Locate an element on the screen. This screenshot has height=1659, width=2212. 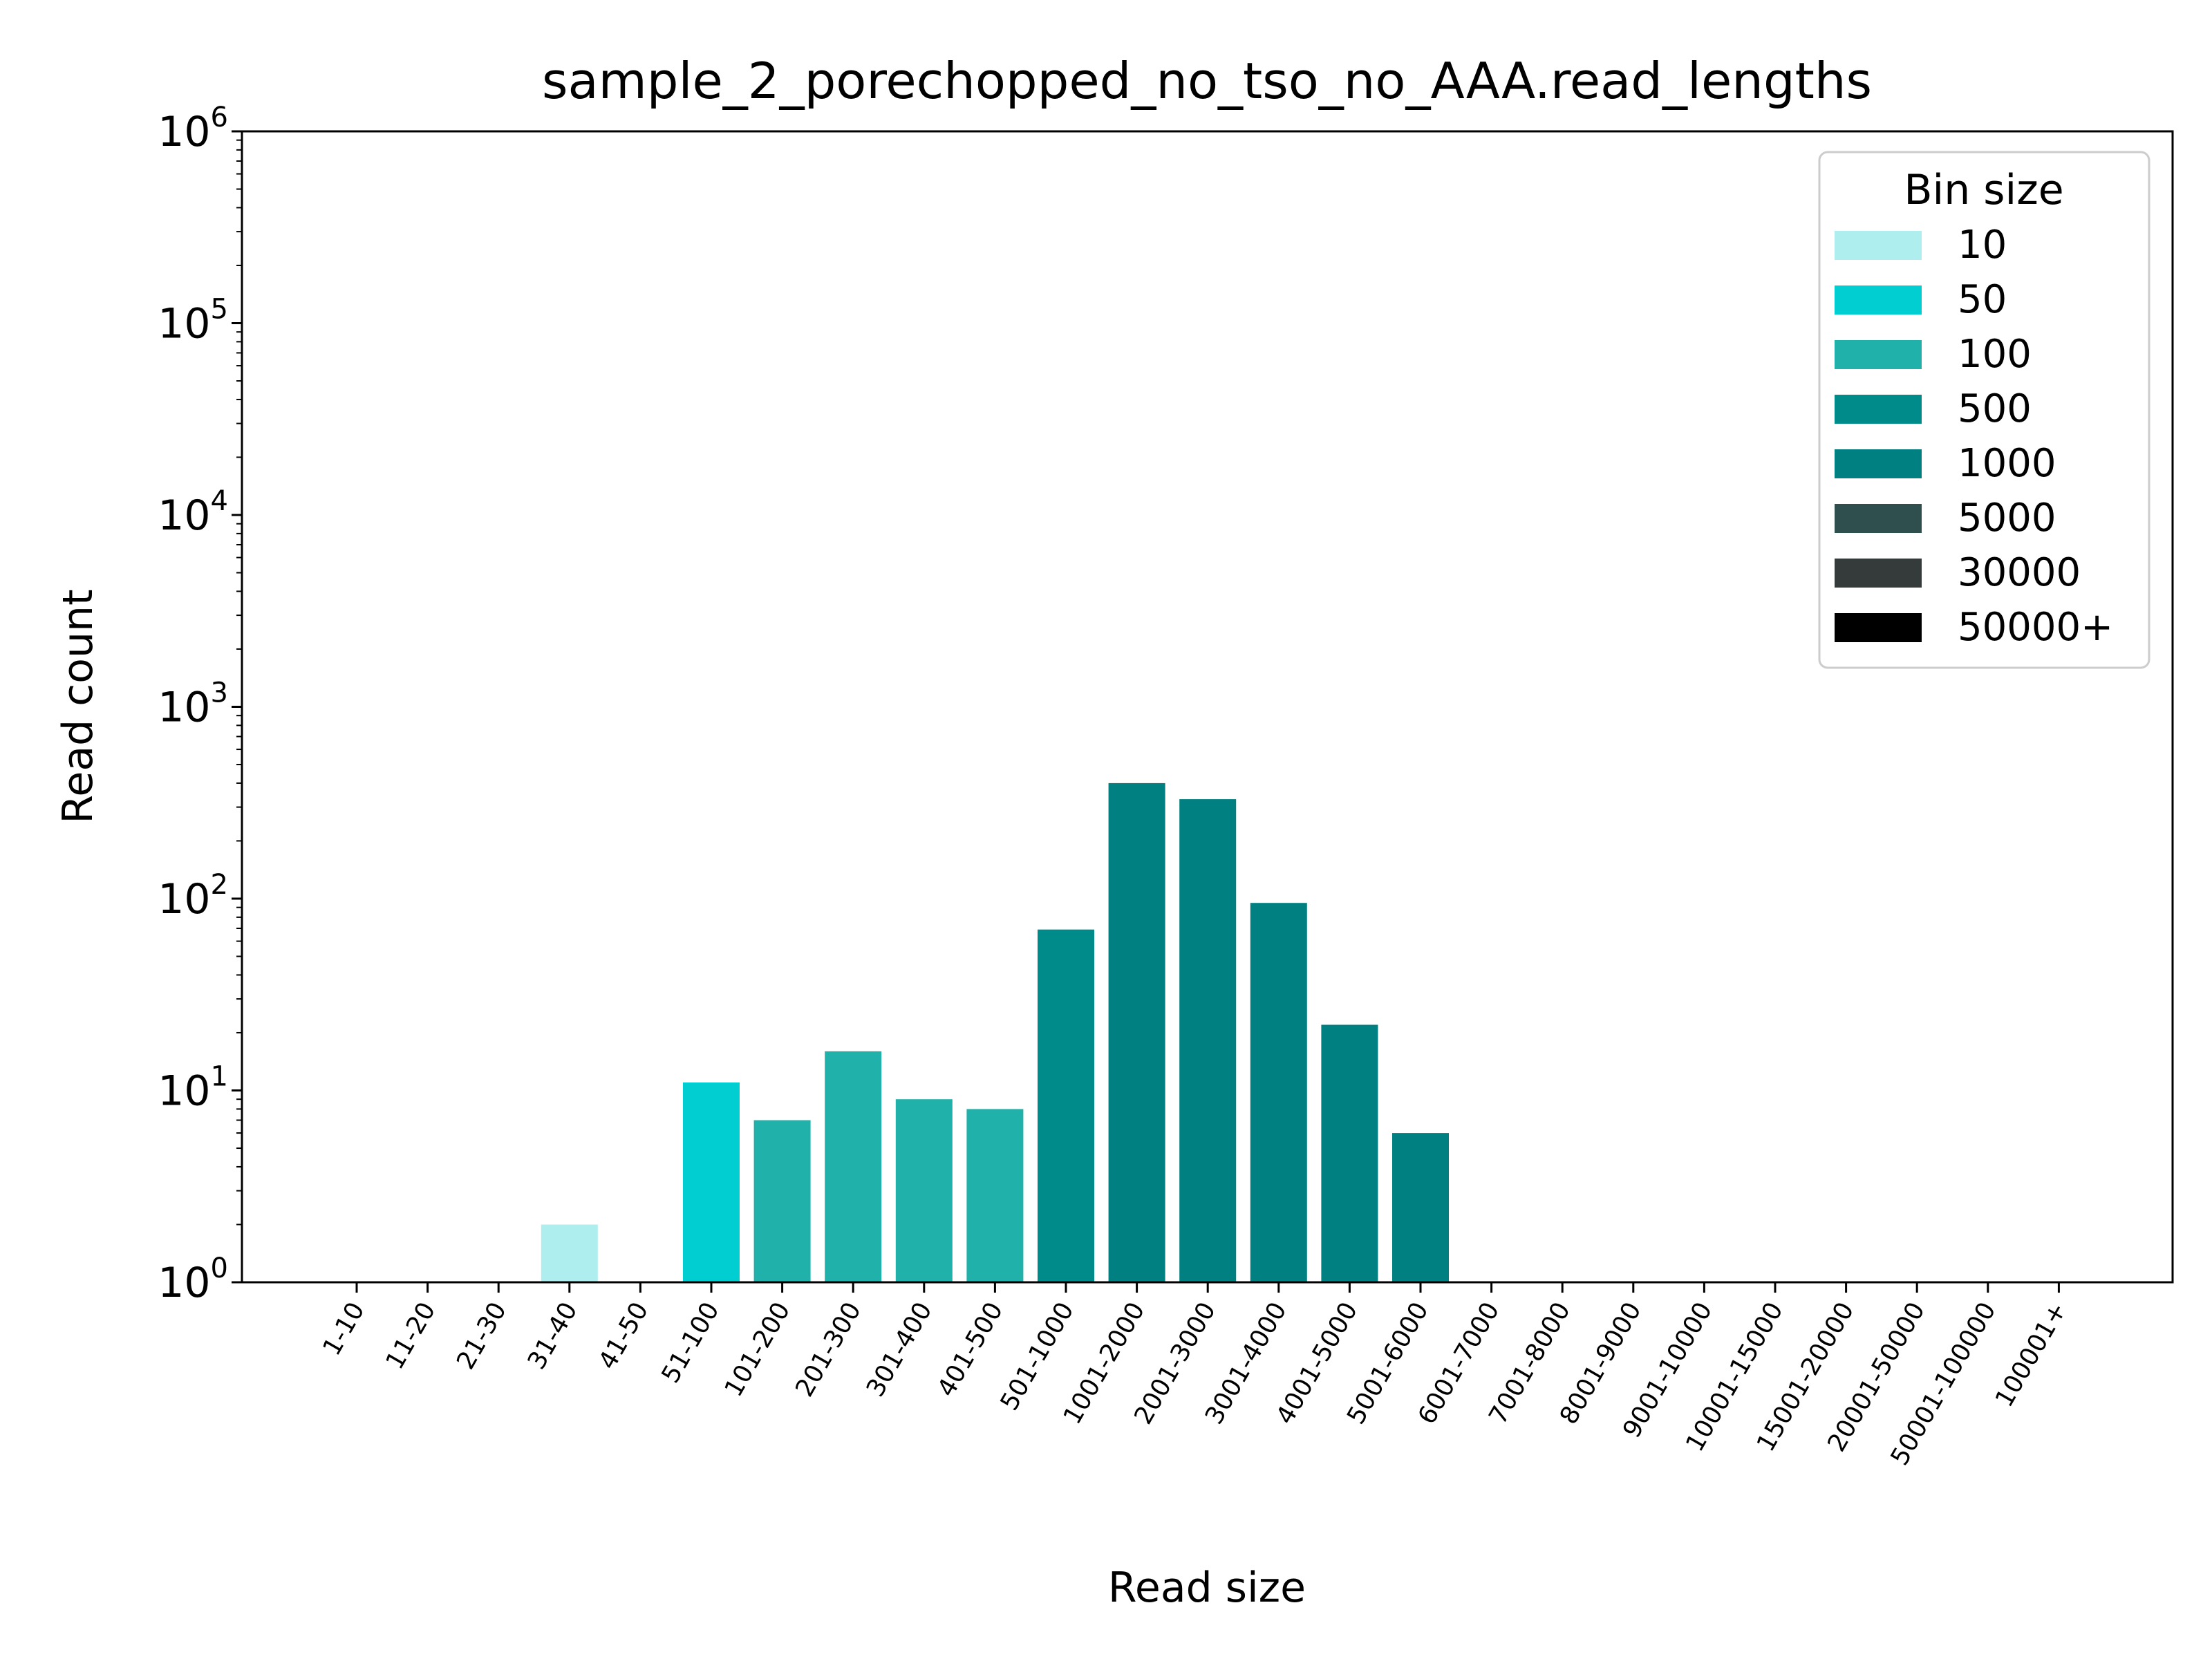
legend-label-100: 100 is located at coordinates (1995, 354).